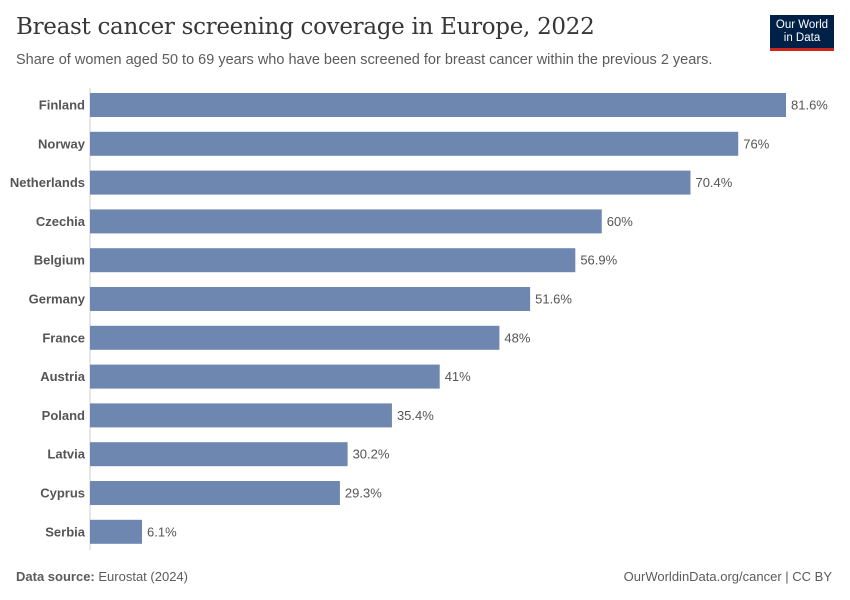  I want to click on bar-germany, so click(310, 299).